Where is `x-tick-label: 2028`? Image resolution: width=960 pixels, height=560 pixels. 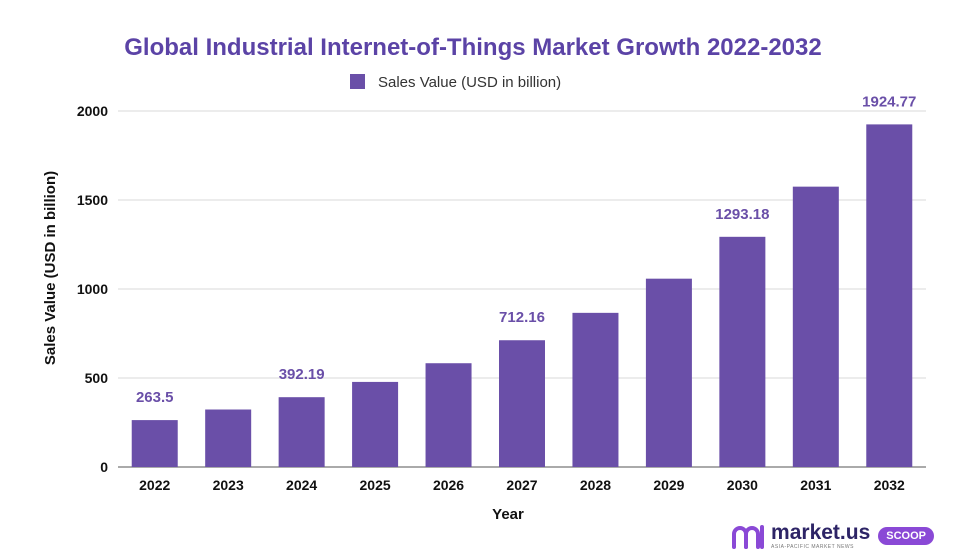
x-tick-label: 2028 is located at coordinates (595, 485).